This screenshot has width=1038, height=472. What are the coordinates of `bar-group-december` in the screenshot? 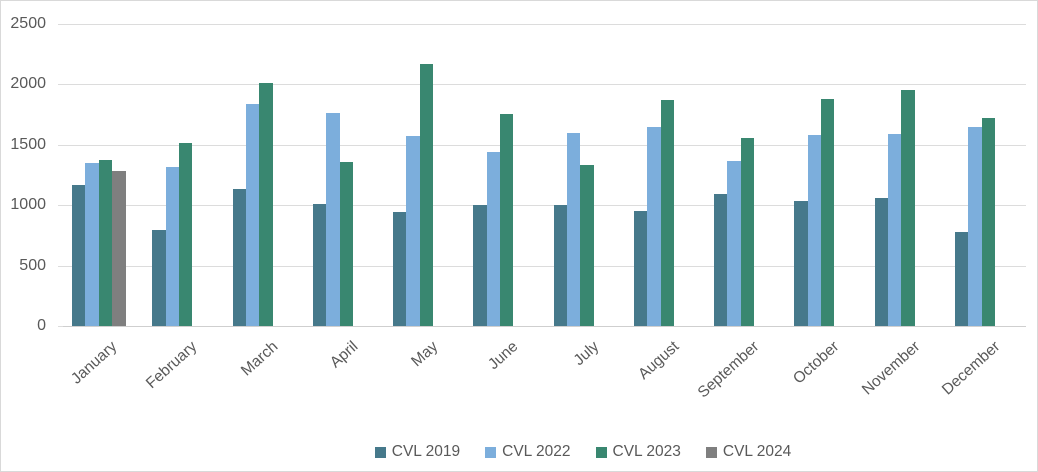 It's located at (986, 175).